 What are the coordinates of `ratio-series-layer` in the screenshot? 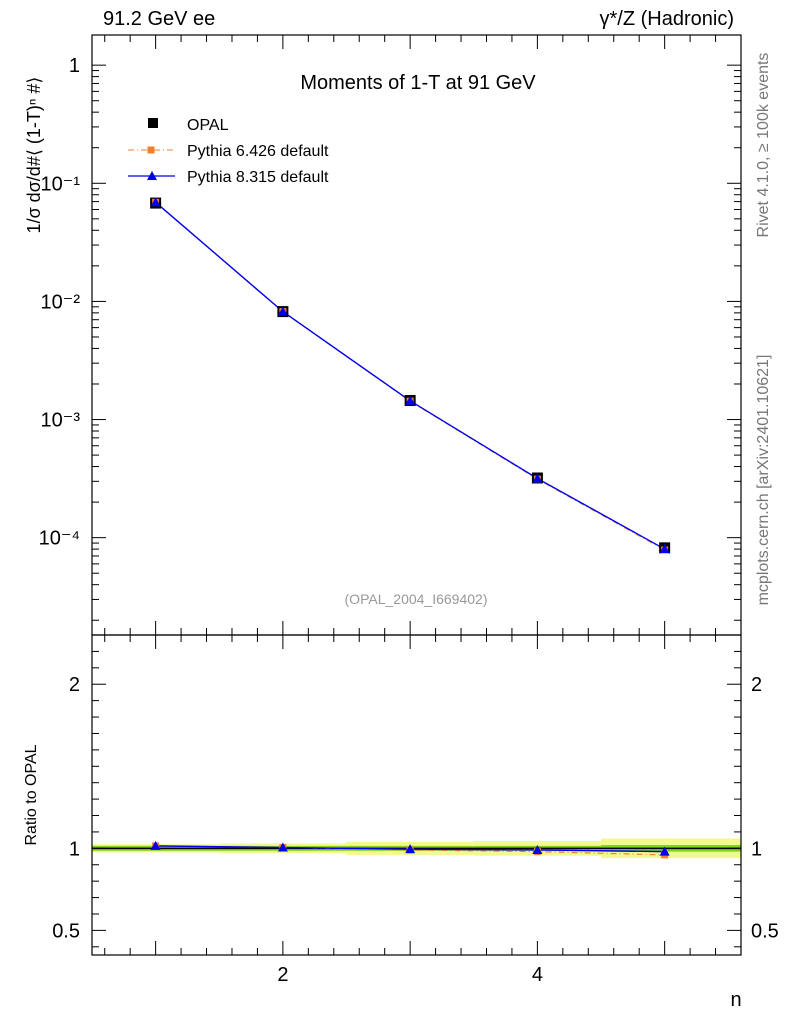 It's located at (410, 849).